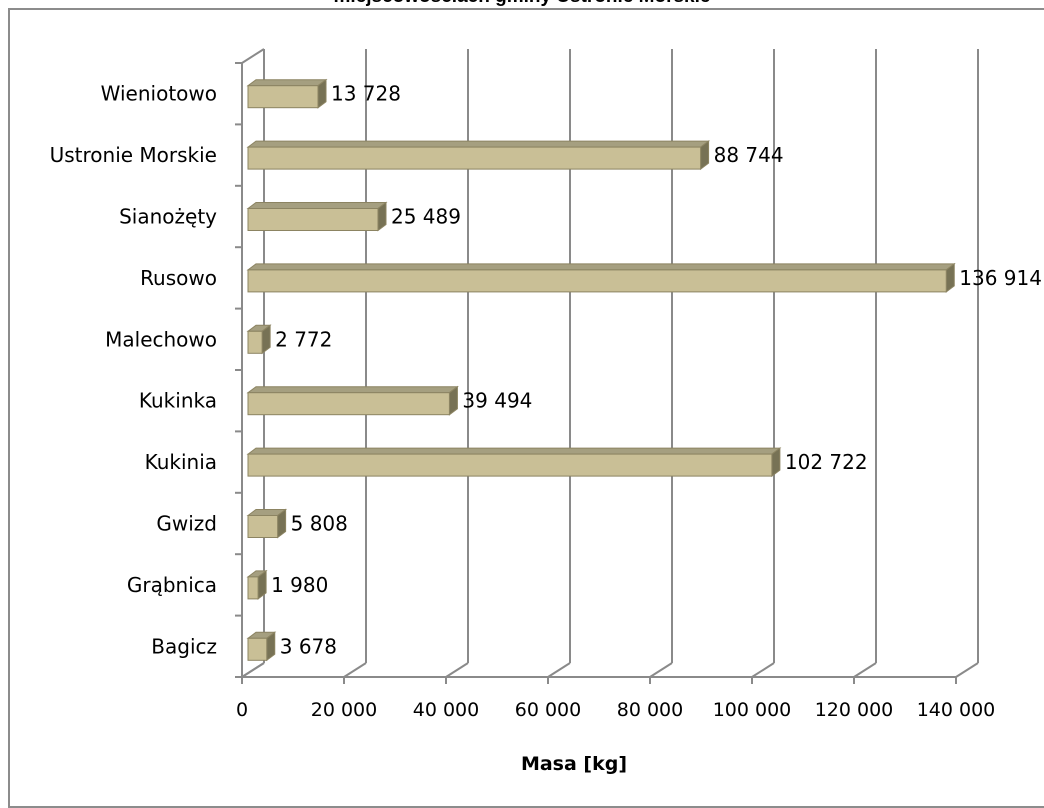  I want to click on data-label: 136 914, so click(1000, 278).